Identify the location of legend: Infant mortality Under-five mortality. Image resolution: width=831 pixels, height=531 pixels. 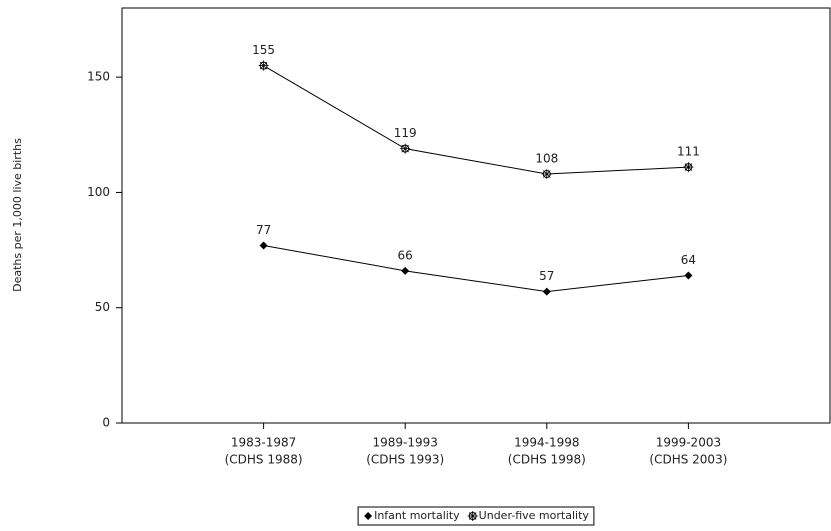
(476, 515).